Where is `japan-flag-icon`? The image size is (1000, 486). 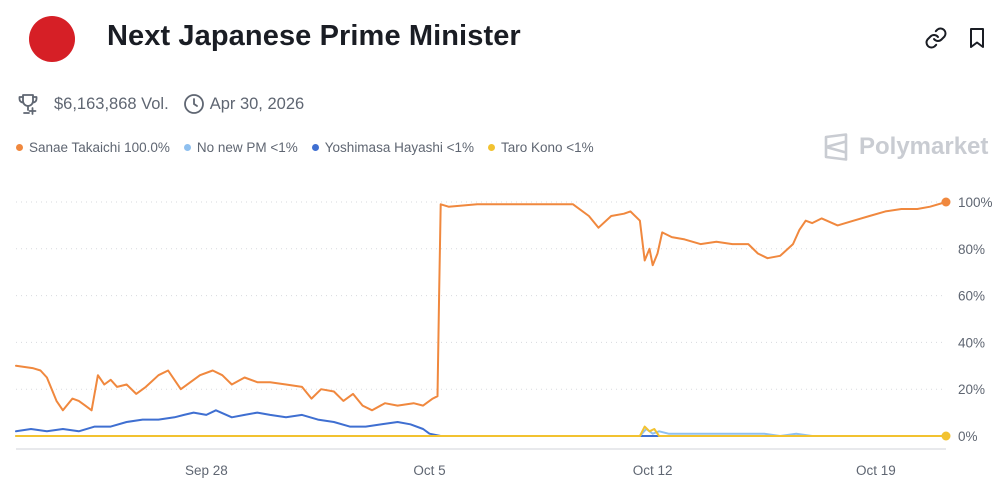 japan-flag-icon is located at coordinates (52, 39).